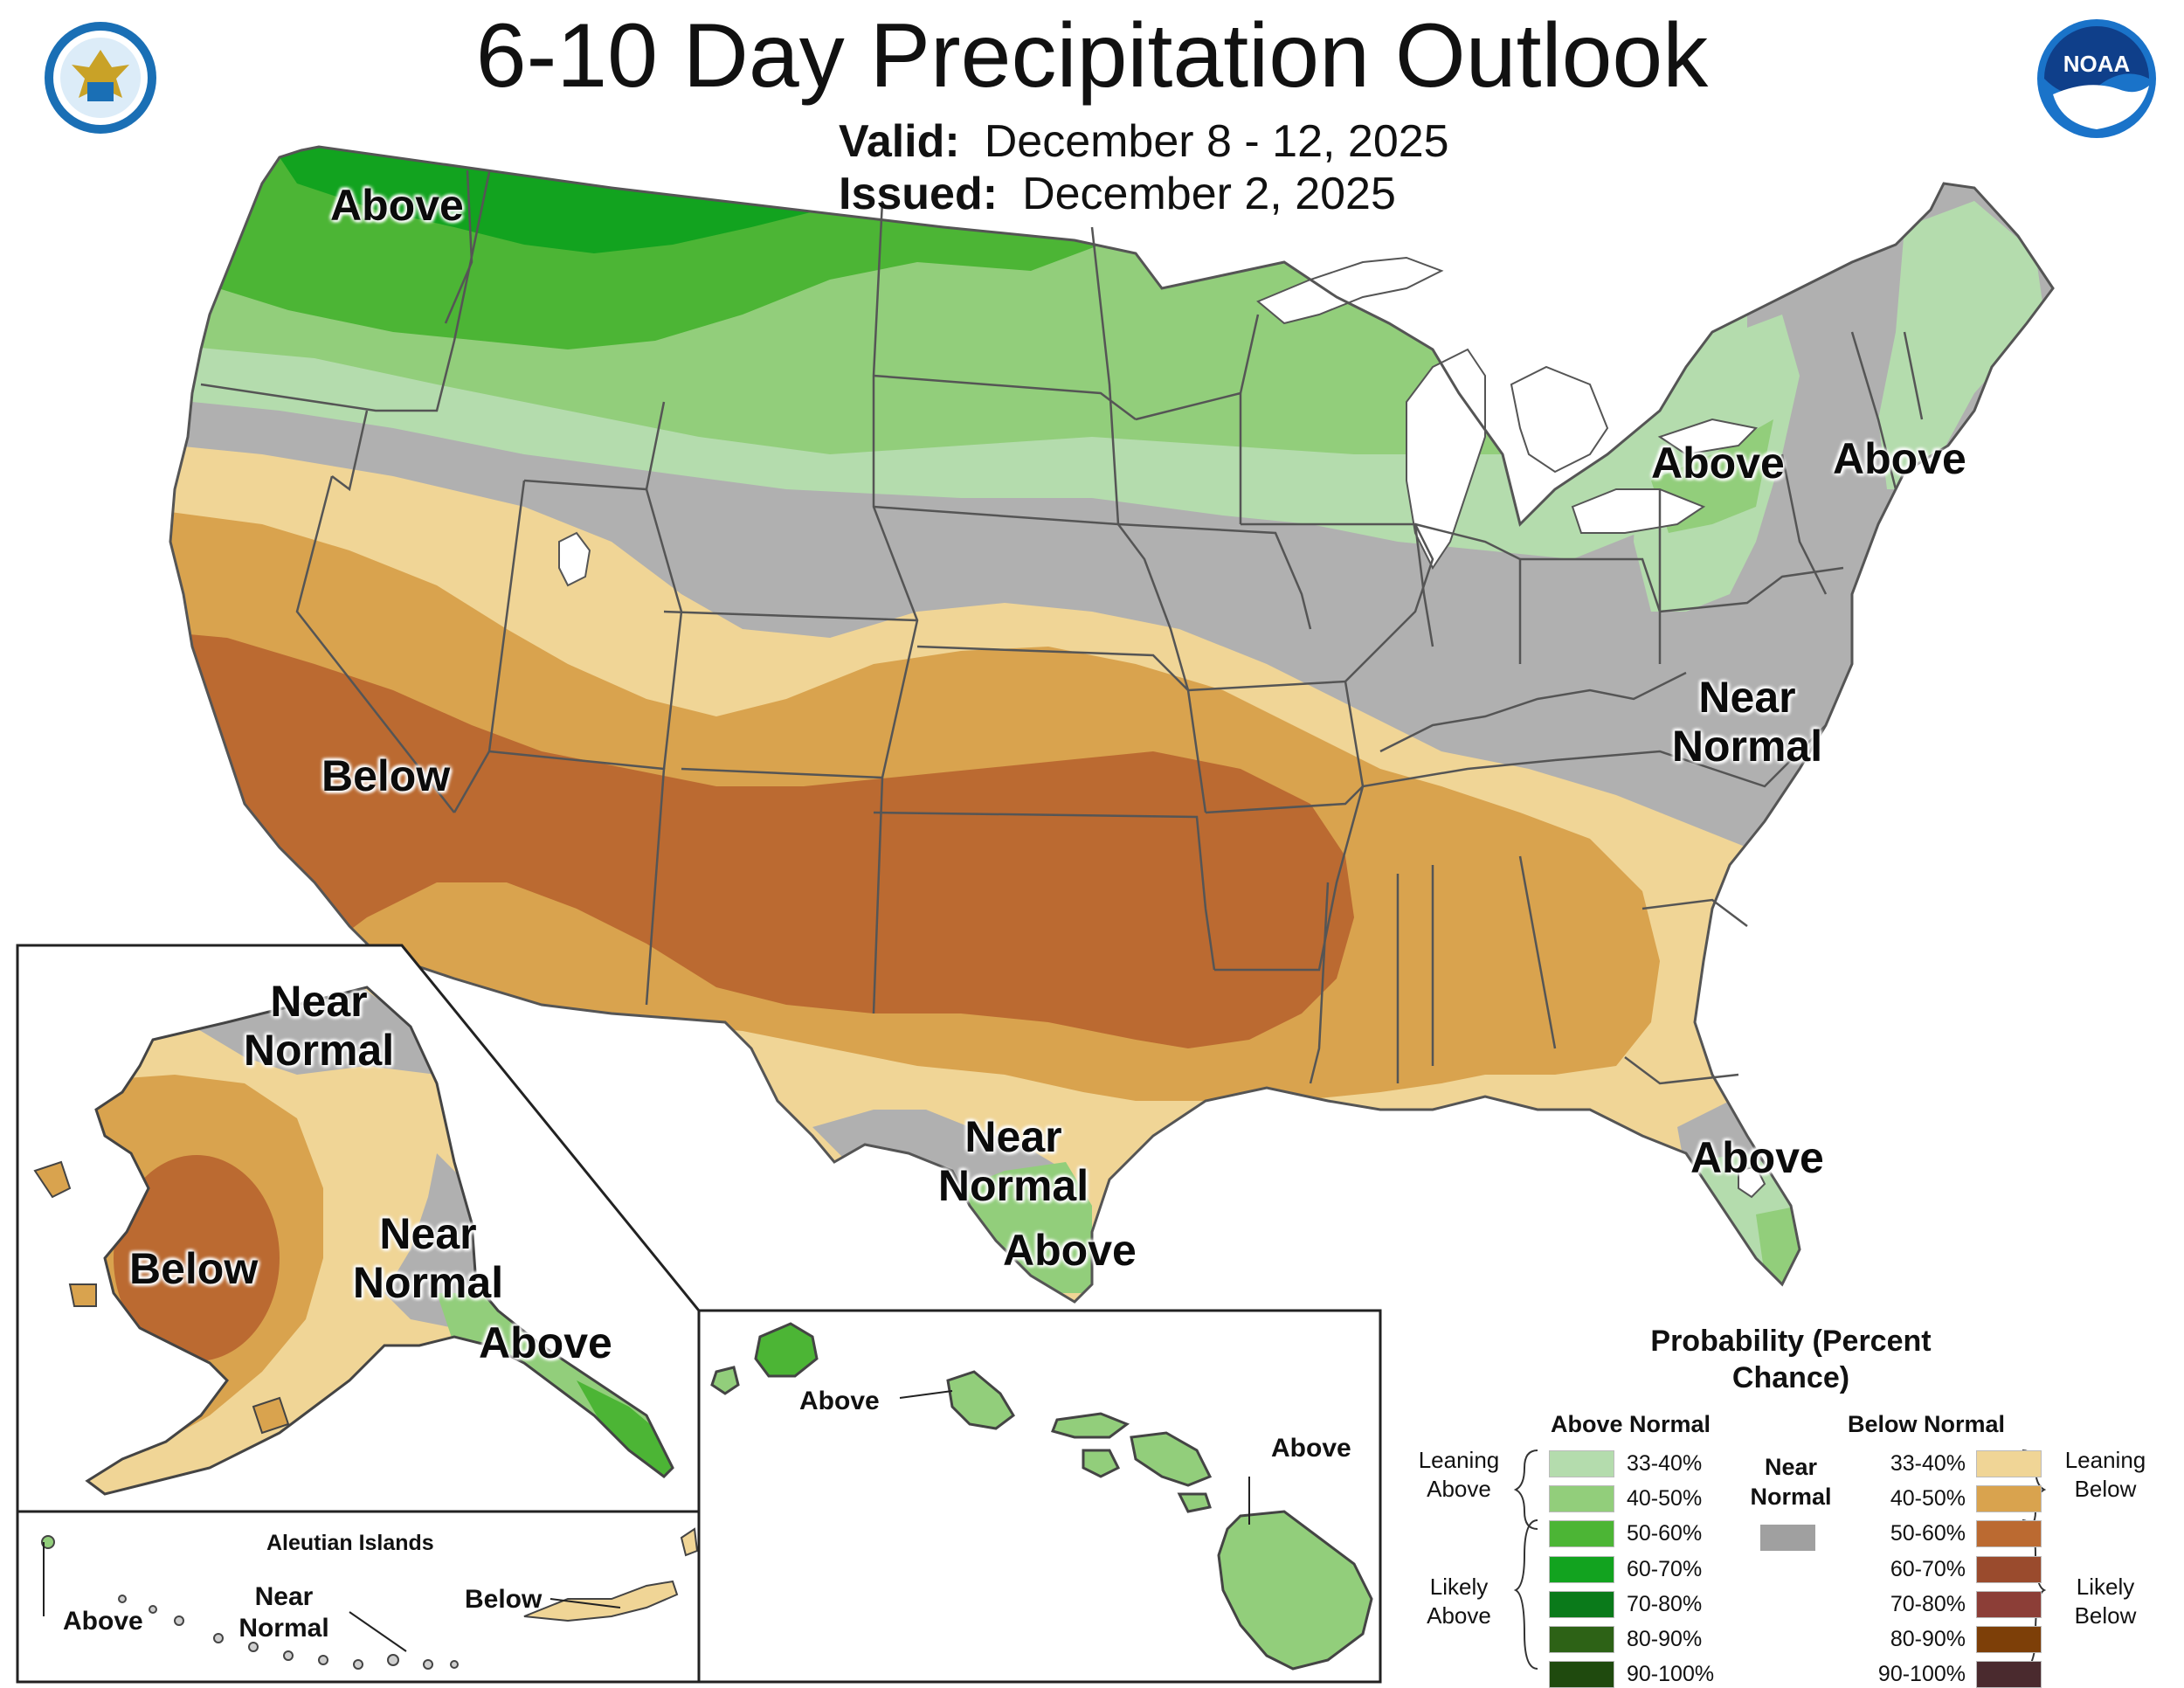 Image resolution: width=2184 pixels, height=1688 pixels. I want to click on aleutian-title: Aleutian Islands, so click(350, 1543).